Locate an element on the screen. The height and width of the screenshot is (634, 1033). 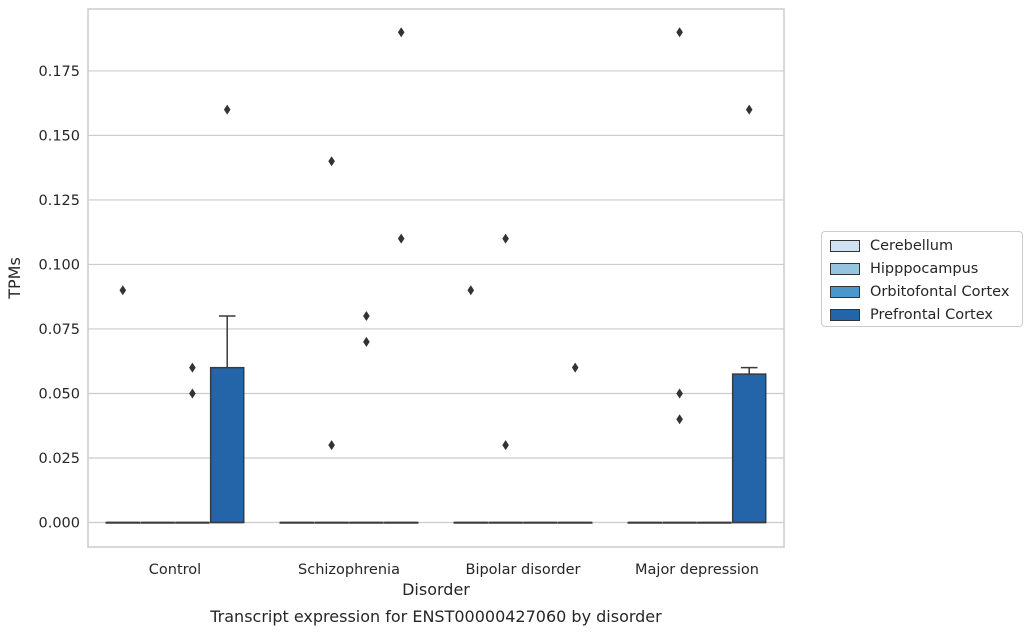
legend-swatch-cerebellum is located at coordinates (845, 246).